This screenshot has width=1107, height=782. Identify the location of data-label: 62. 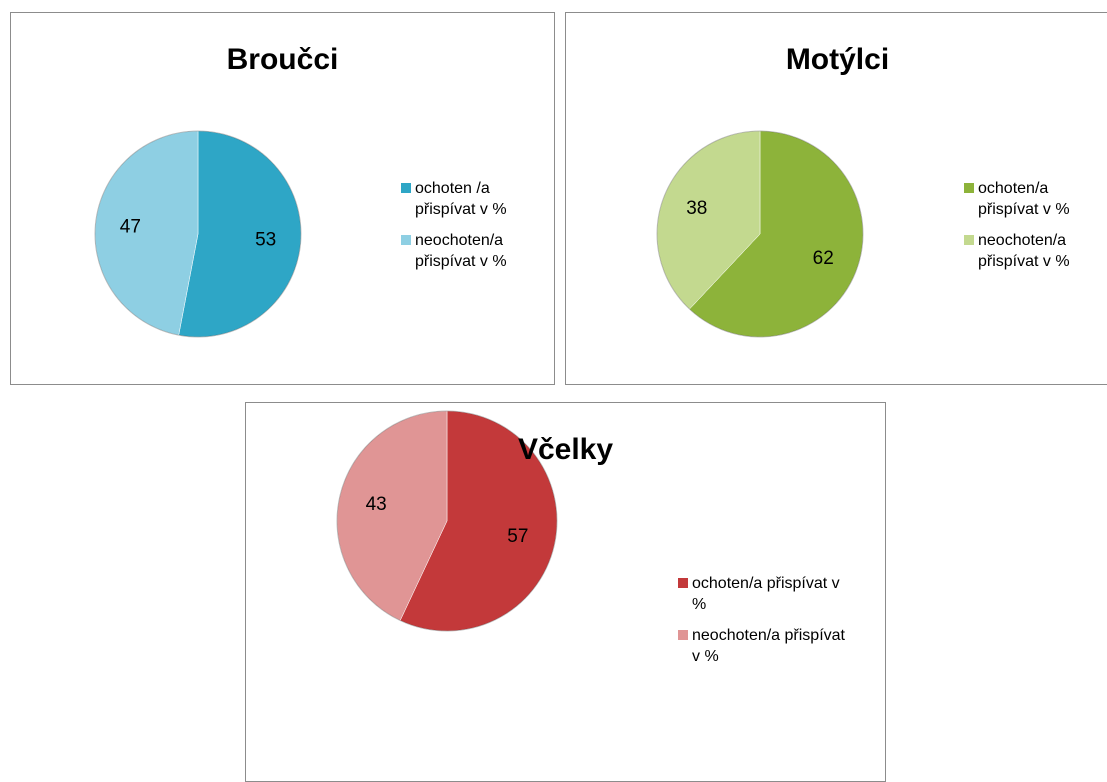
(823, 258).